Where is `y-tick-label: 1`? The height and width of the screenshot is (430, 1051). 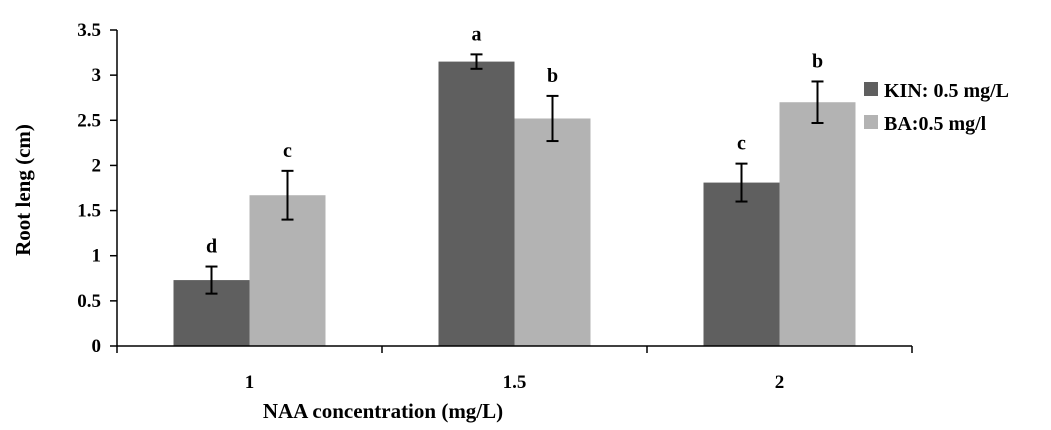
y-tick-label: 1 is located at coordinates (97, 256).